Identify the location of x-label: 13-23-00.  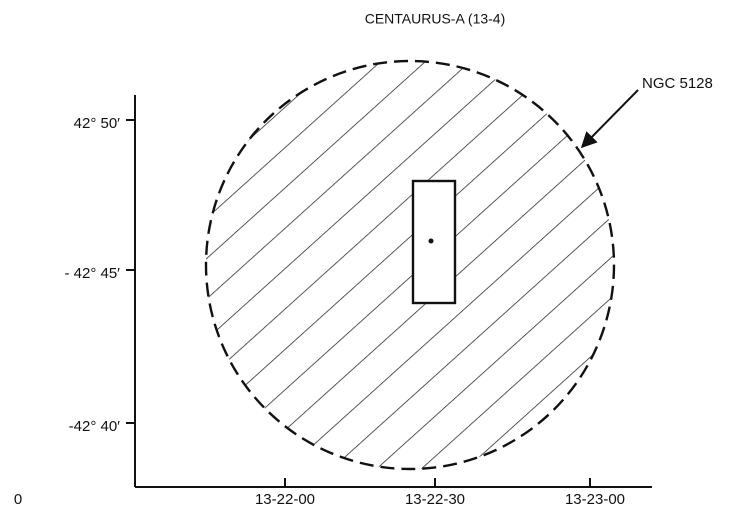
(595, 499).